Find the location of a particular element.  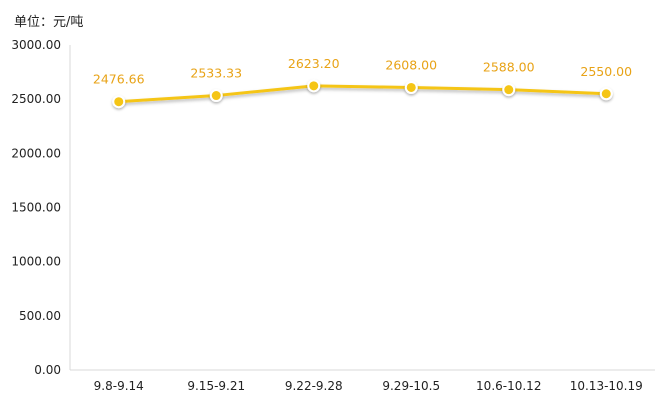

x-tick-label: 10.6-10.12 is located at coordinates (508, 386).